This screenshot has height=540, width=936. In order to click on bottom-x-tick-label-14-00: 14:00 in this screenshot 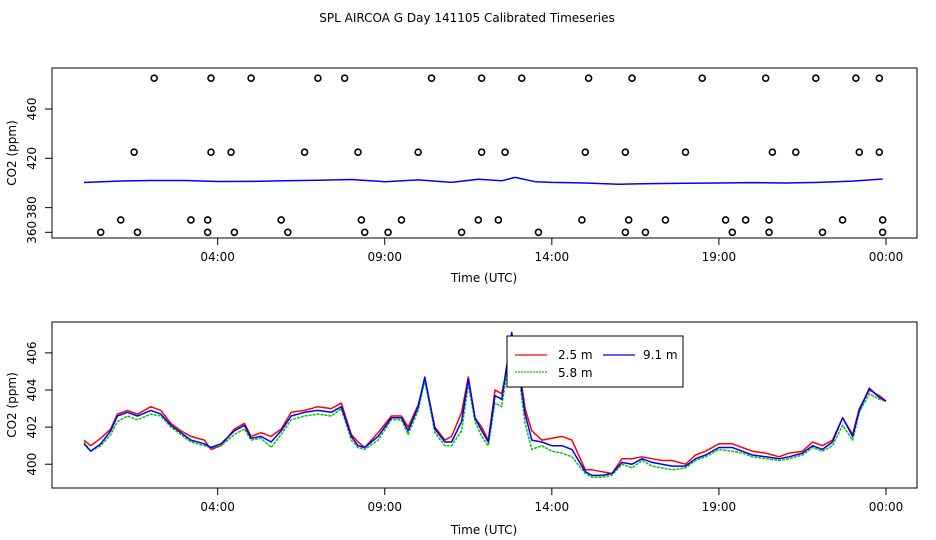, I will do `click(552, 507)`.